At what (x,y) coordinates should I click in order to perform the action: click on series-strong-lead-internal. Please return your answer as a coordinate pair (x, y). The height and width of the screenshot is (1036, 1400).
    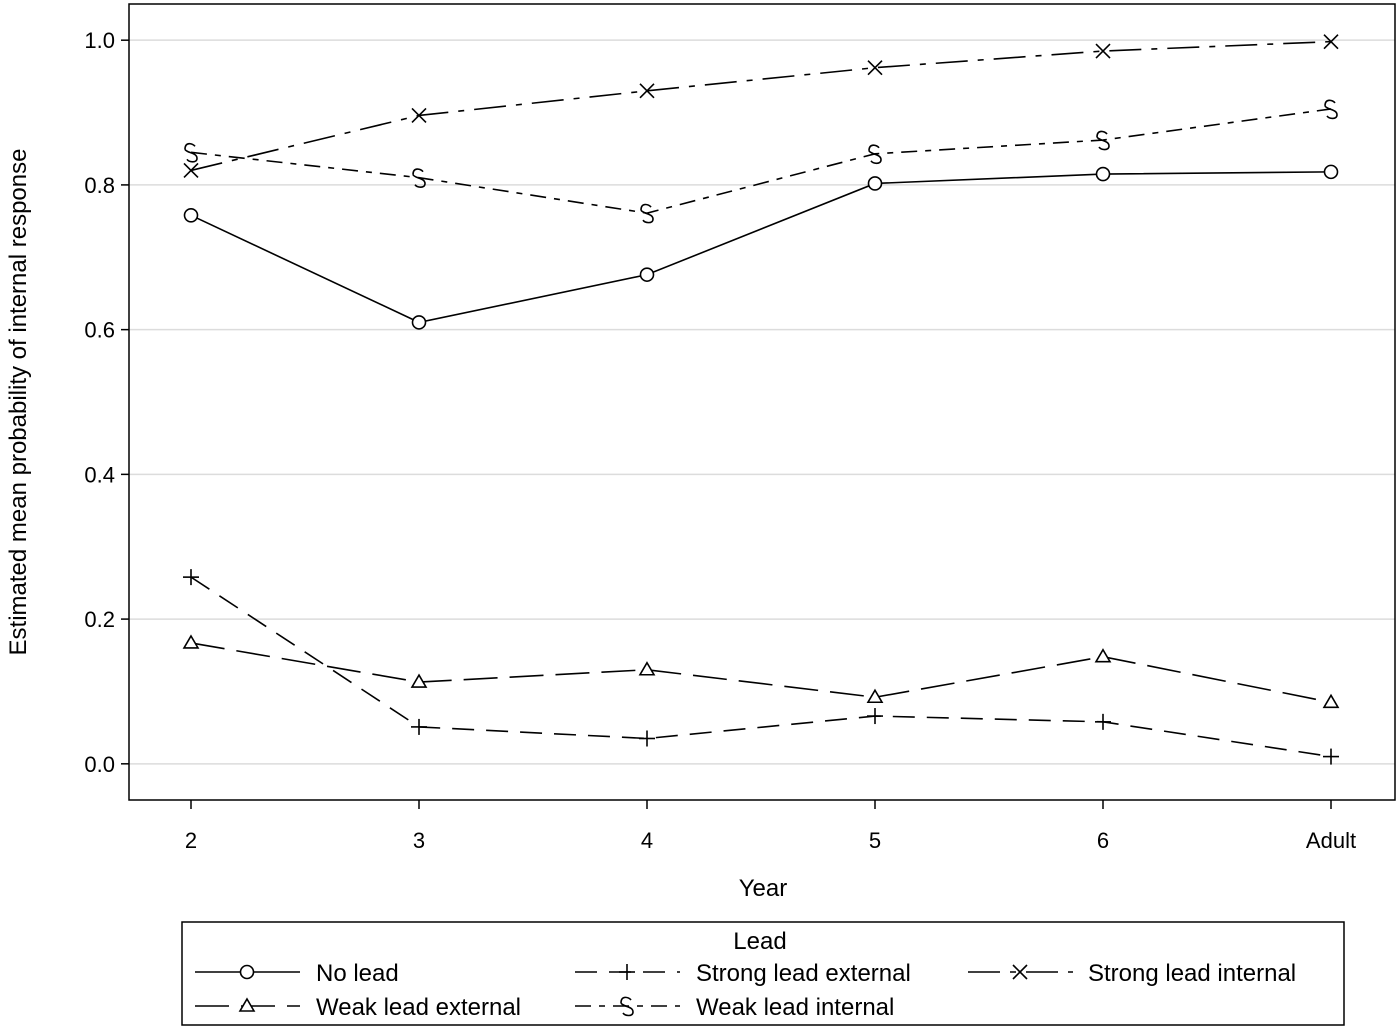
    Looking at the image, I should click on (761, 106).